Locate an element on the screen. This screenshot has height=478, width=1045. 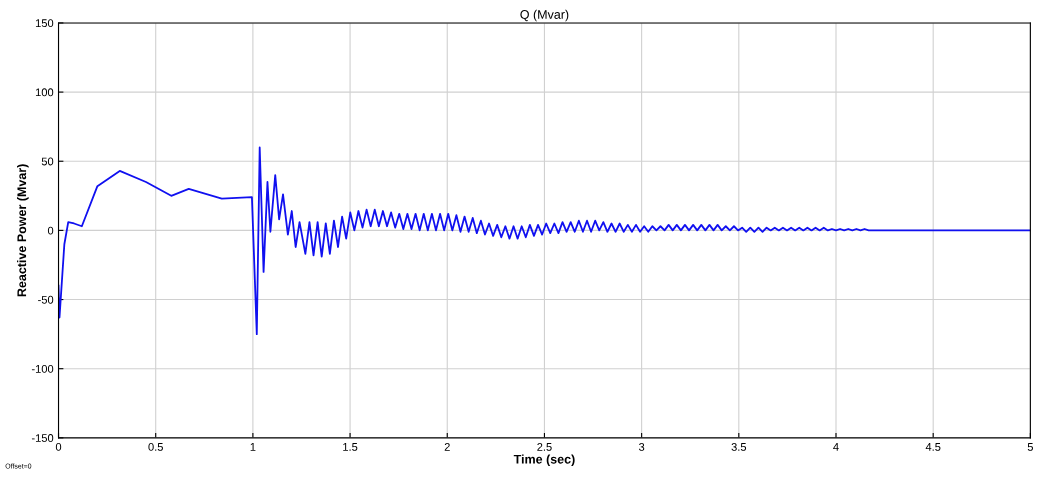
x-tick-label: 5 is located at coordinates (1030, 447).